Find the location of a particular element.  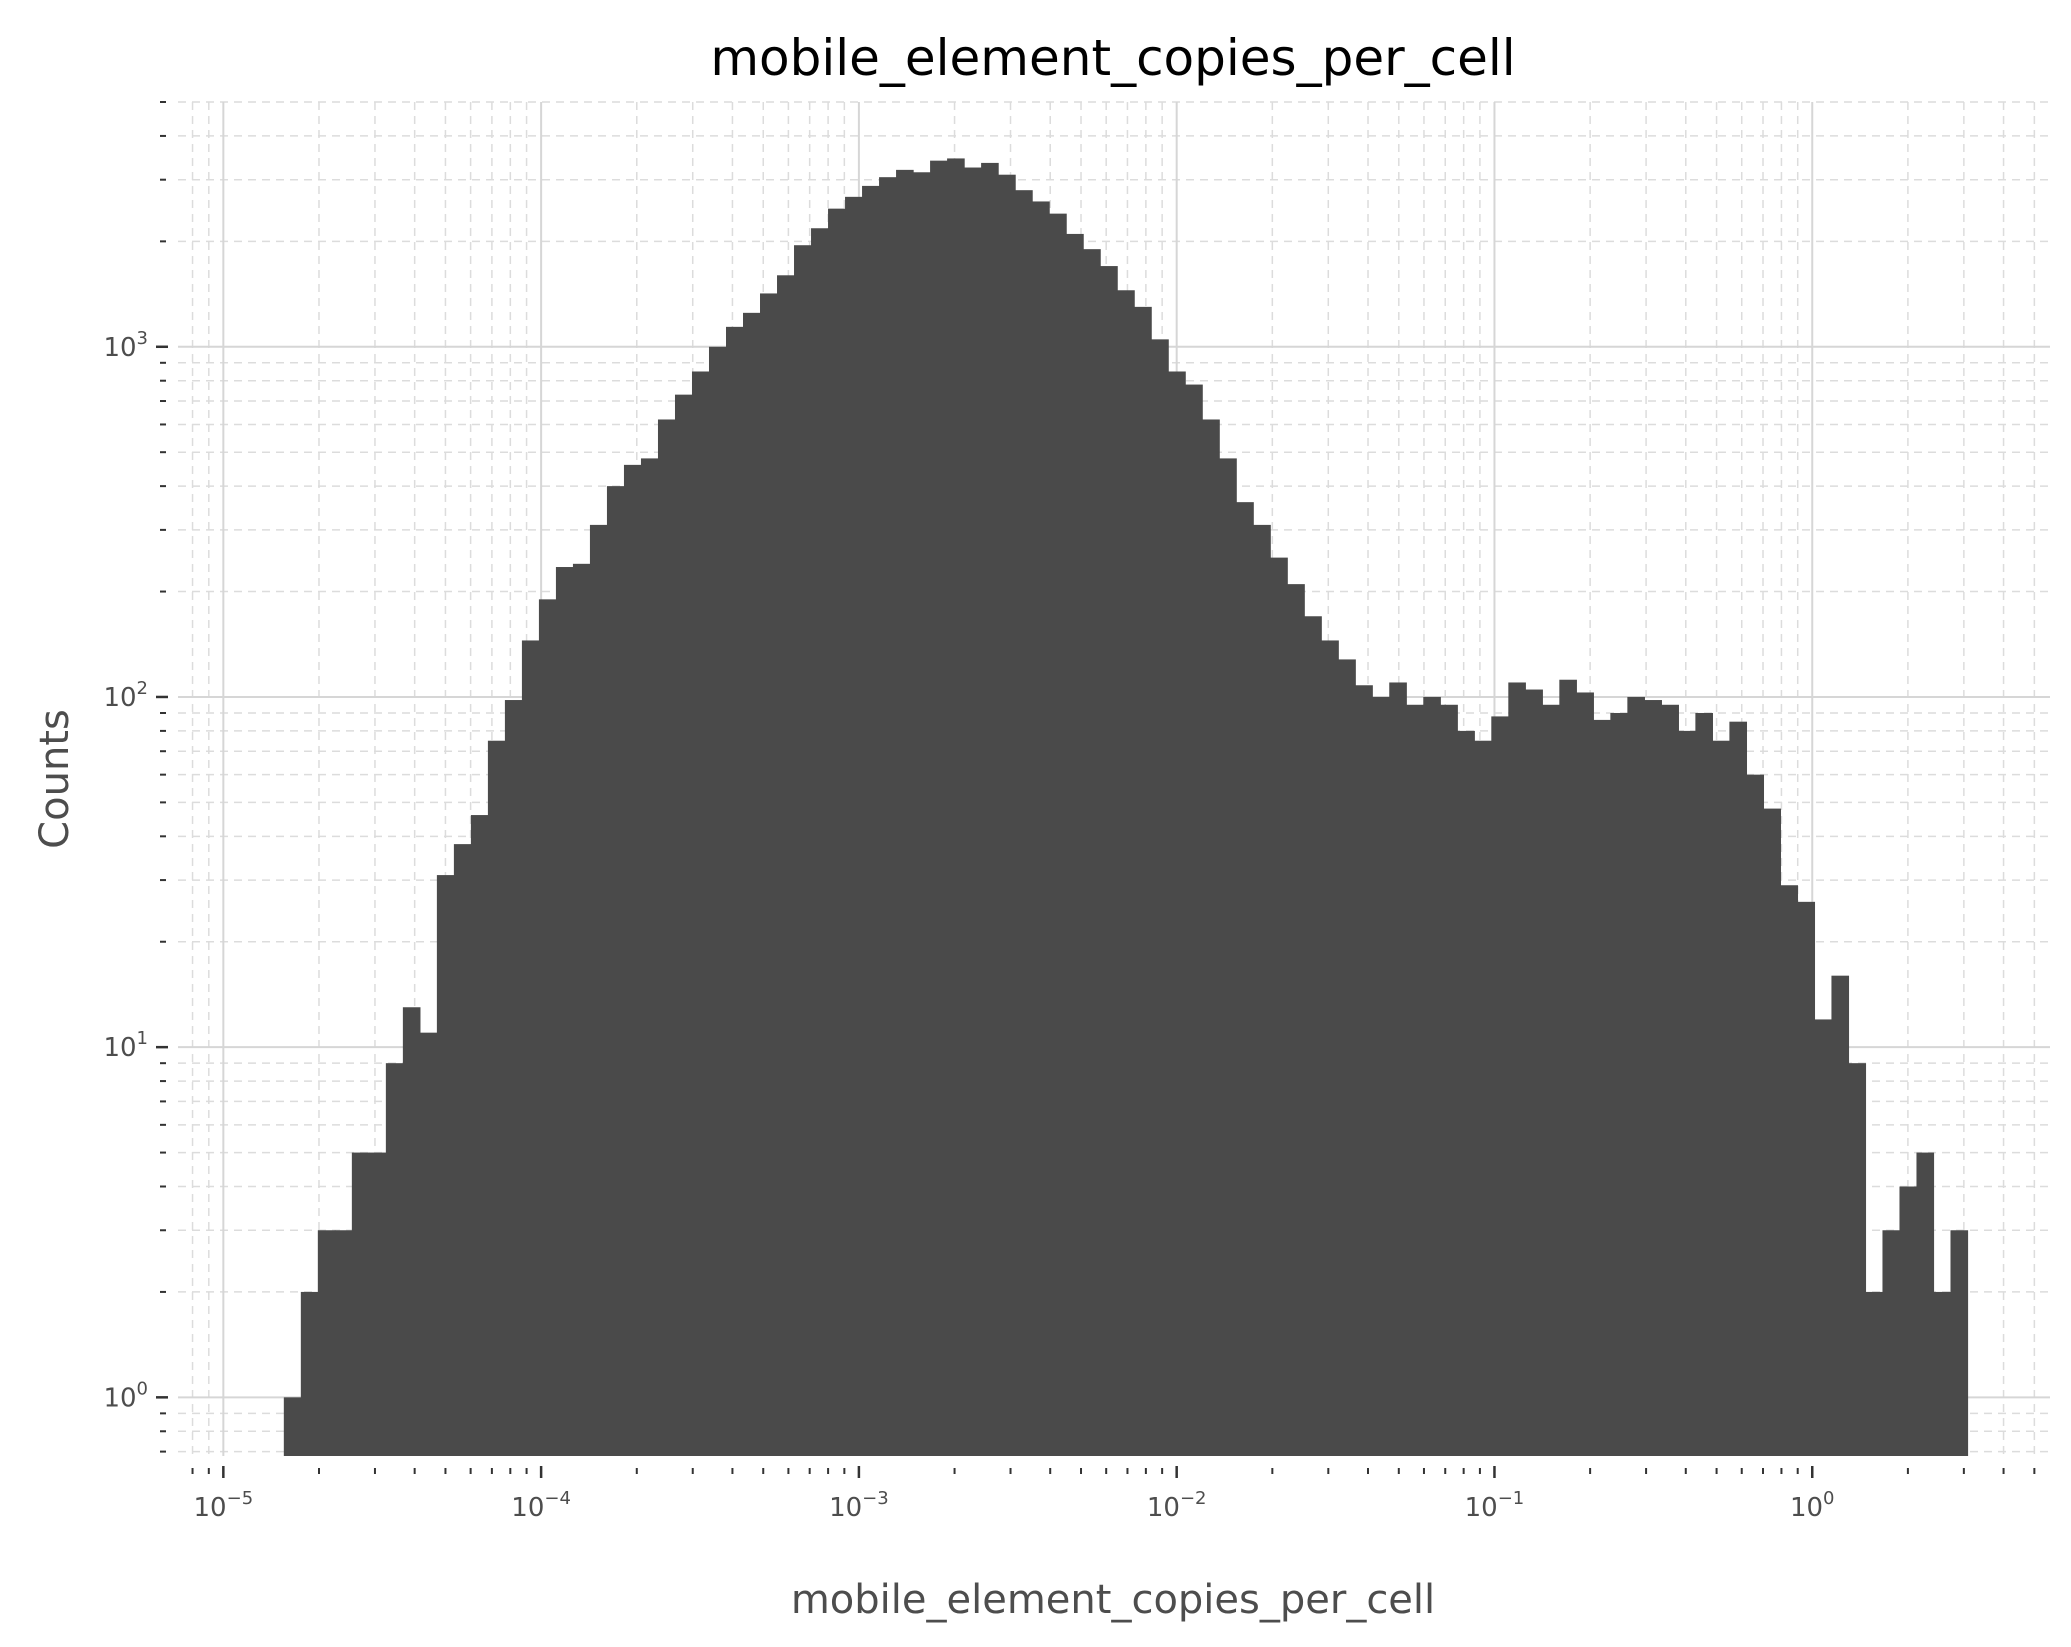

y-tick-exponent: 1 is located at coordinates (142, 1038).